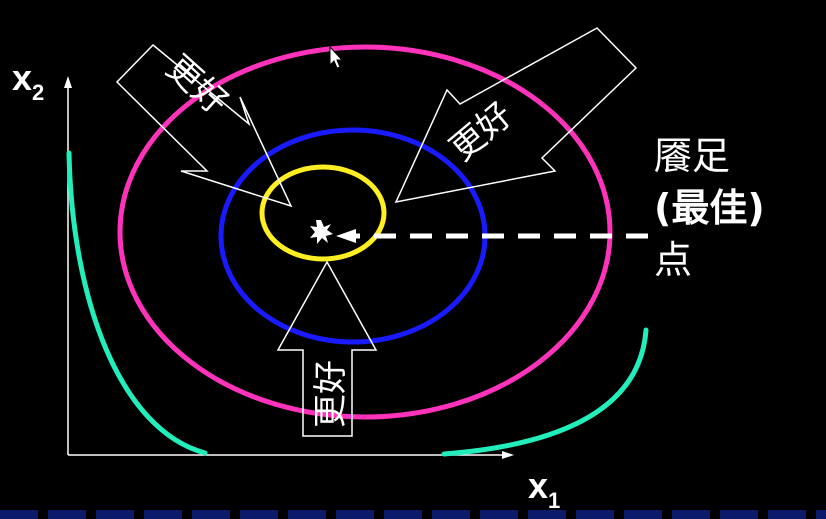 The width and height of the screenshot is (826, 519). What do you see at coordinates (538, 485) in the screenshot?
I see `x-axis-label-main: x` at bounding box center [538, 485].